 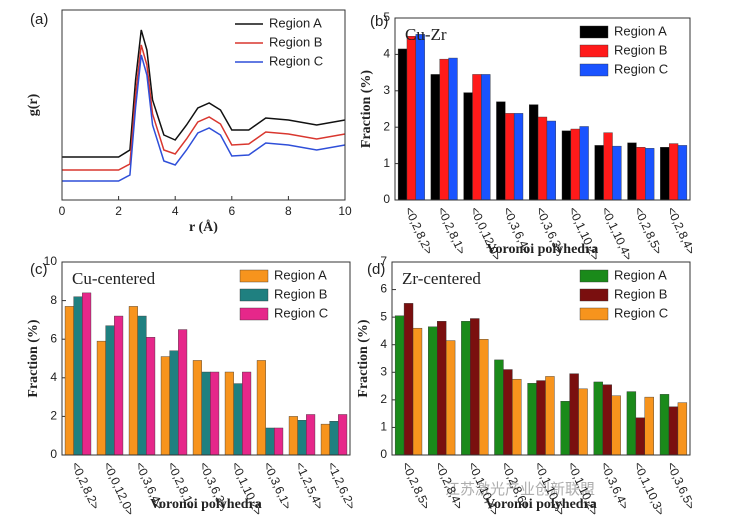 What do you see at coordinates (383, 371) in the screenshot?
I see `y-tick-label: 3` at bounding box center [383, 371].